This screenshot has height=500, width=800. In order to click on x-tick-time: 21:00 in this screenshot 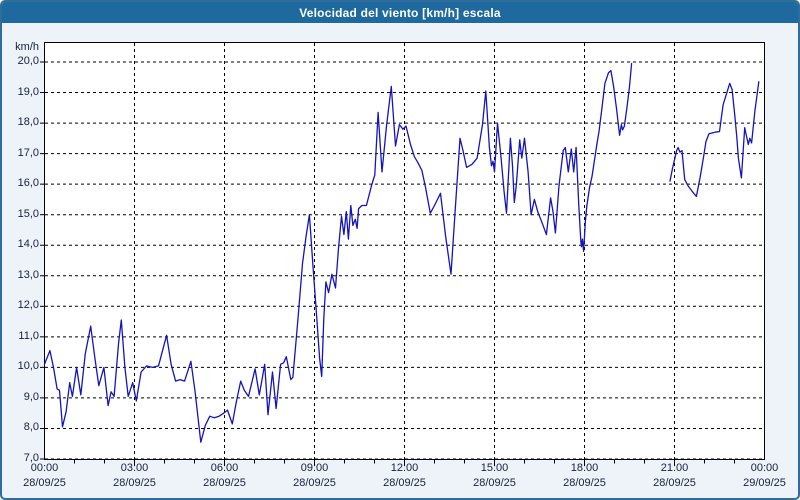, I will do `click(674, 468)`.